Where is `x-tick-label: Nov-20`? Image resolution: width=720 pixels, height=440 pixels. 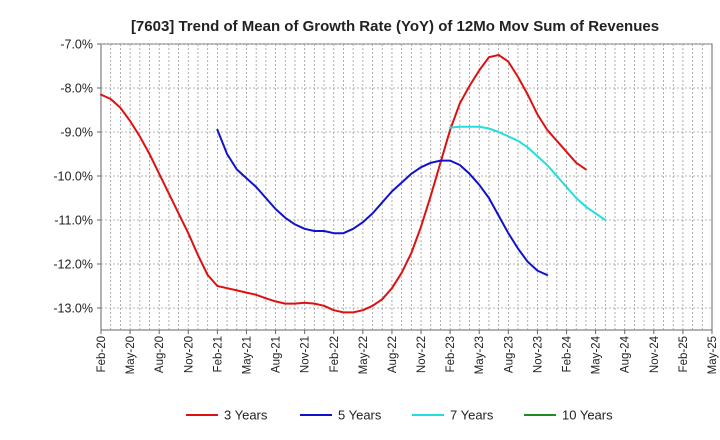
x-tick-label: Nov-20 is located at coordinates (189, 354).